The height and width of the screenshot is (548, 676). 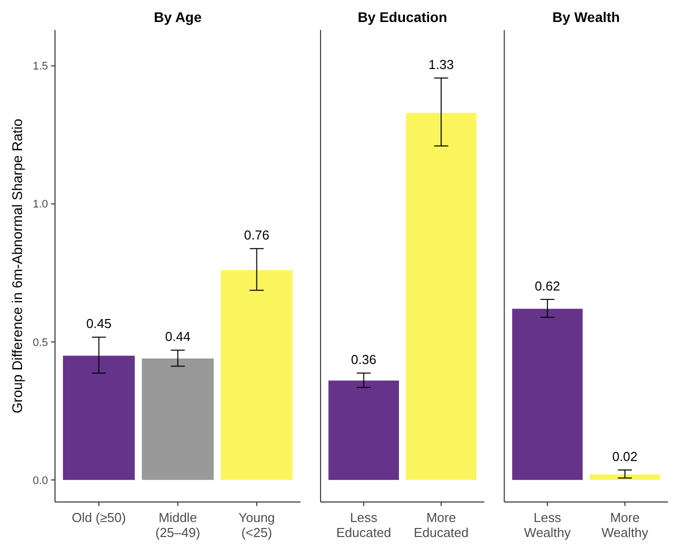 What do you see at coordinates (363, 360) in the screenshot?
I see `data-label: 0.36` at bounding box center [363, 360].